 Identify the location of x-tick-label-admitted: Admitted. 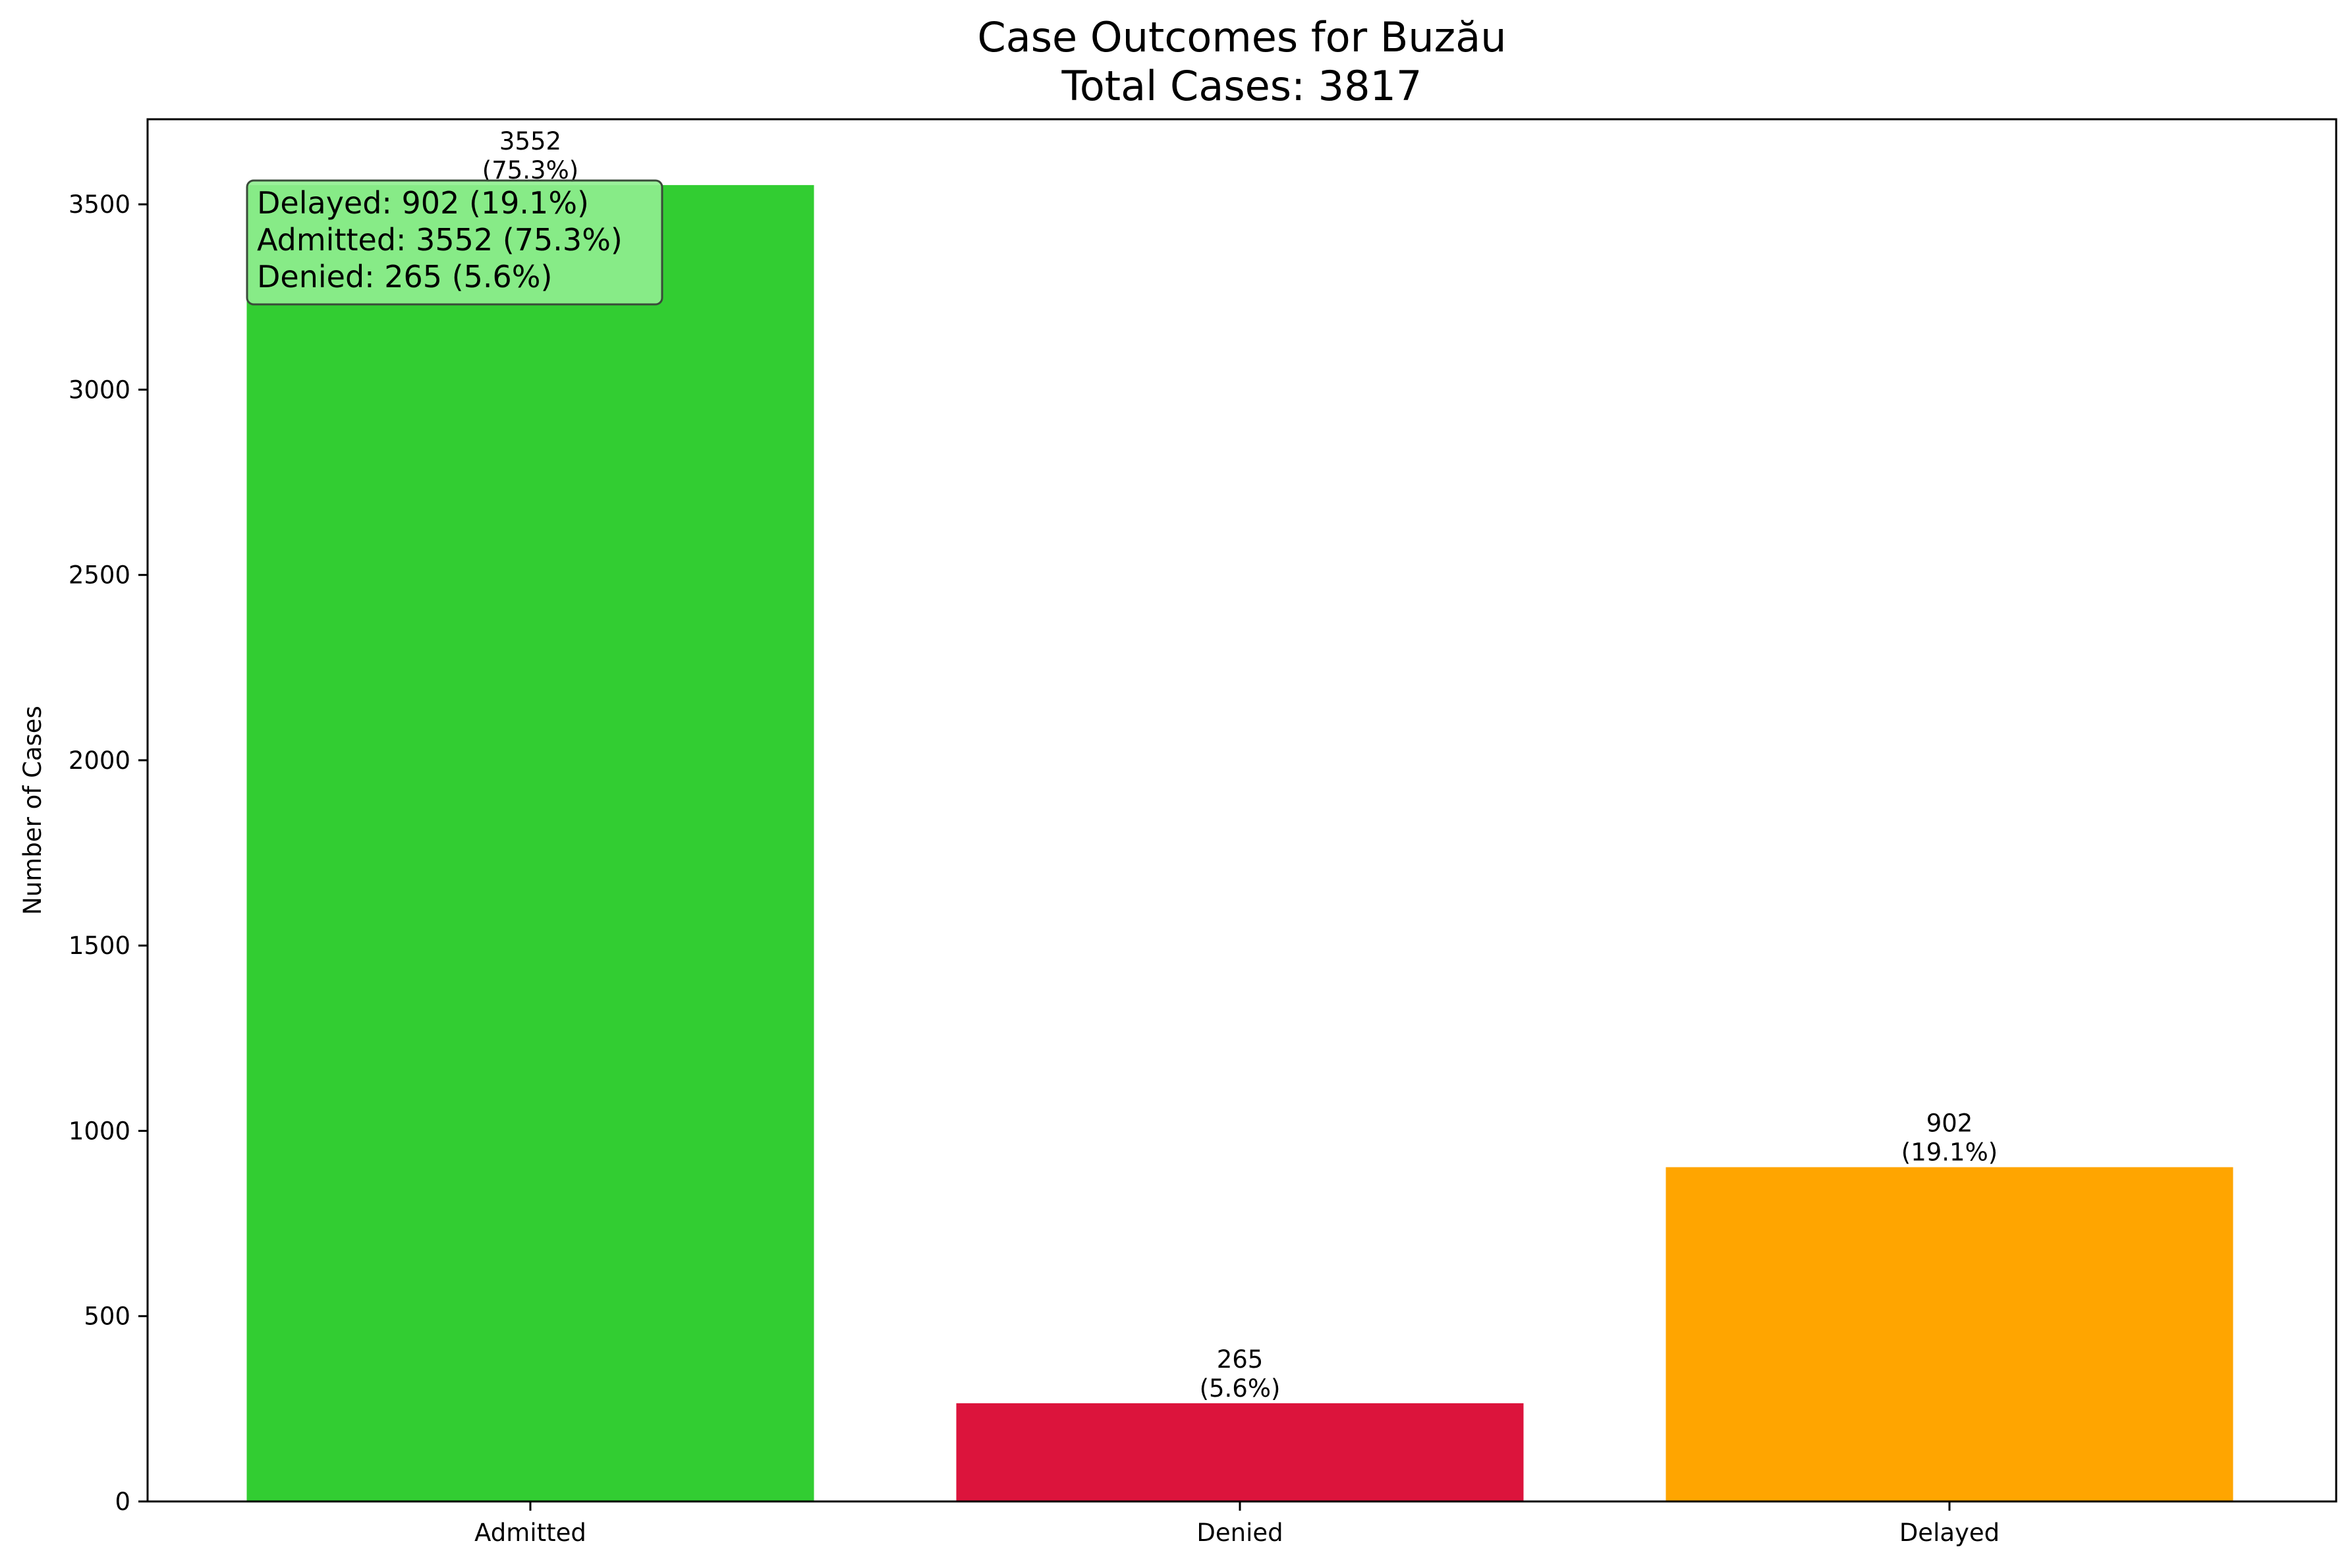
(530, 1533).